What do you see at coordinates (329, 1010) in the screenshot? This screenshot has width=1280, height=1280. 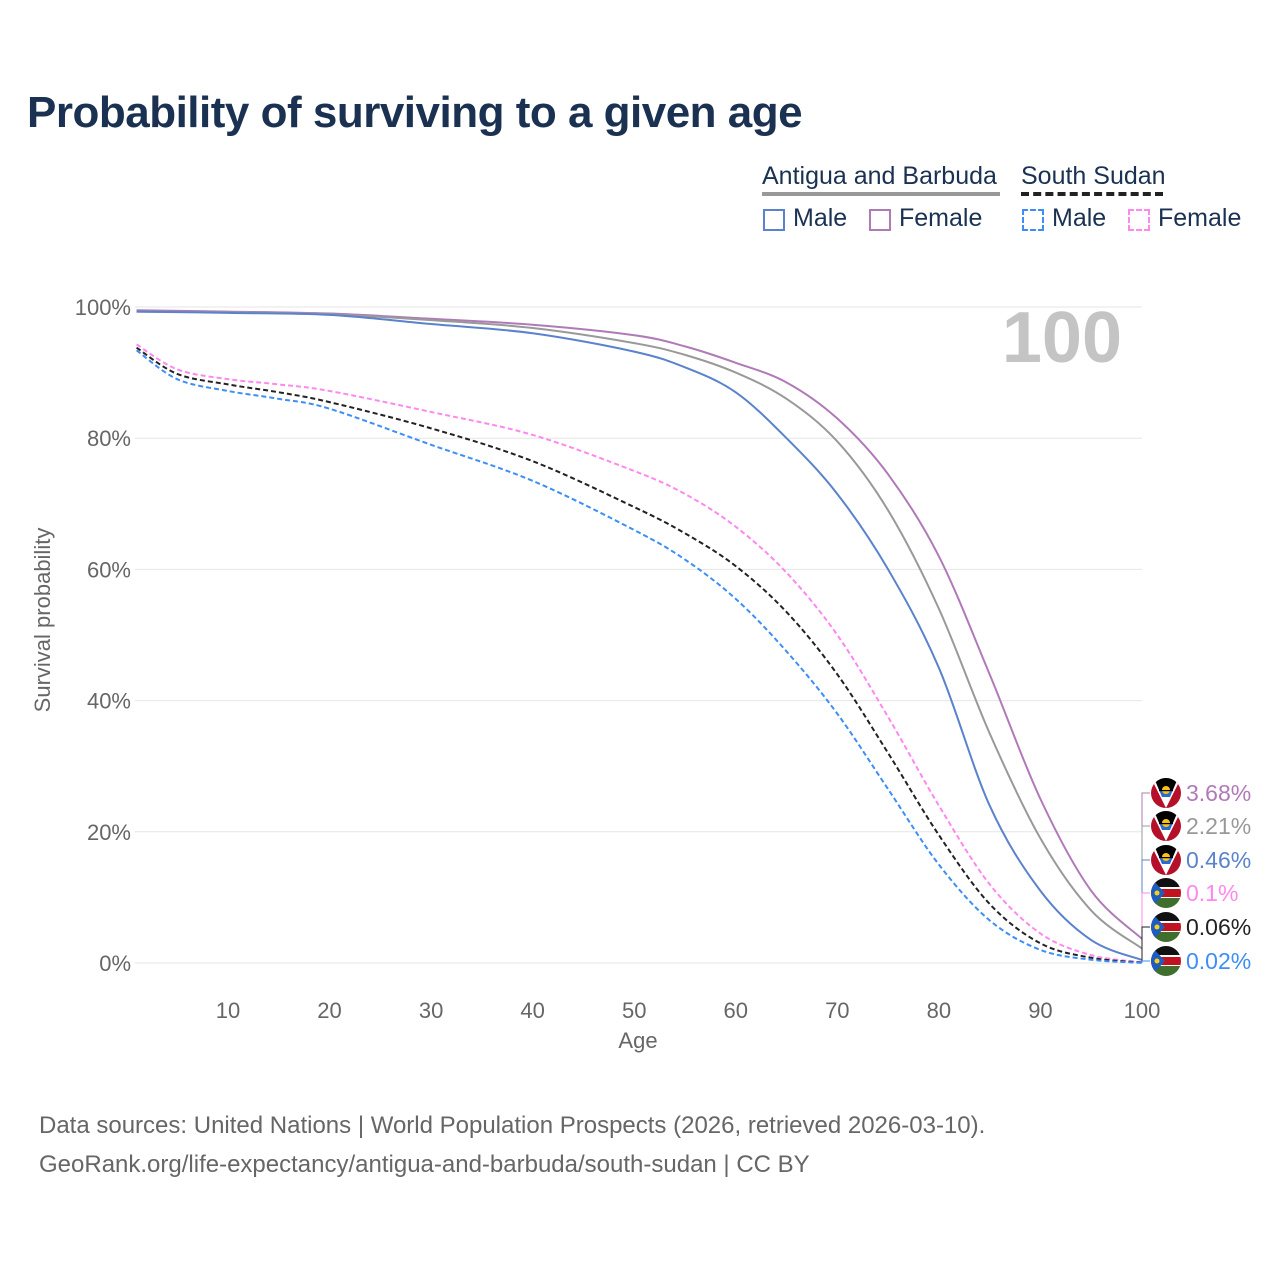 I see `x-tick-label: 20` at bounding box center [329, 1010].